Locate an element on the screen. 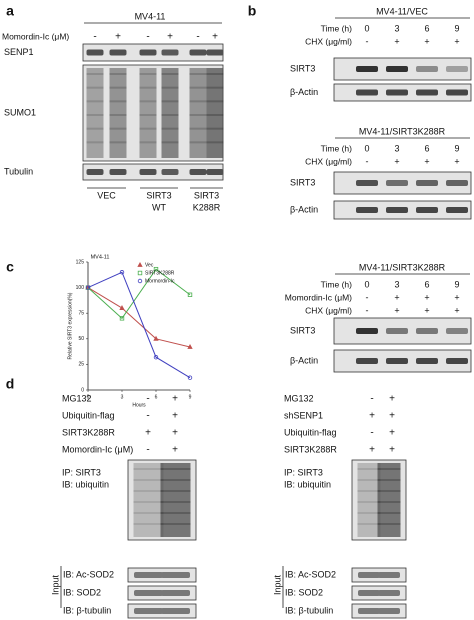 This screenshot has width=474, height=620. blot-label: IB: β-tubulin is located at coordinates (87, 610).